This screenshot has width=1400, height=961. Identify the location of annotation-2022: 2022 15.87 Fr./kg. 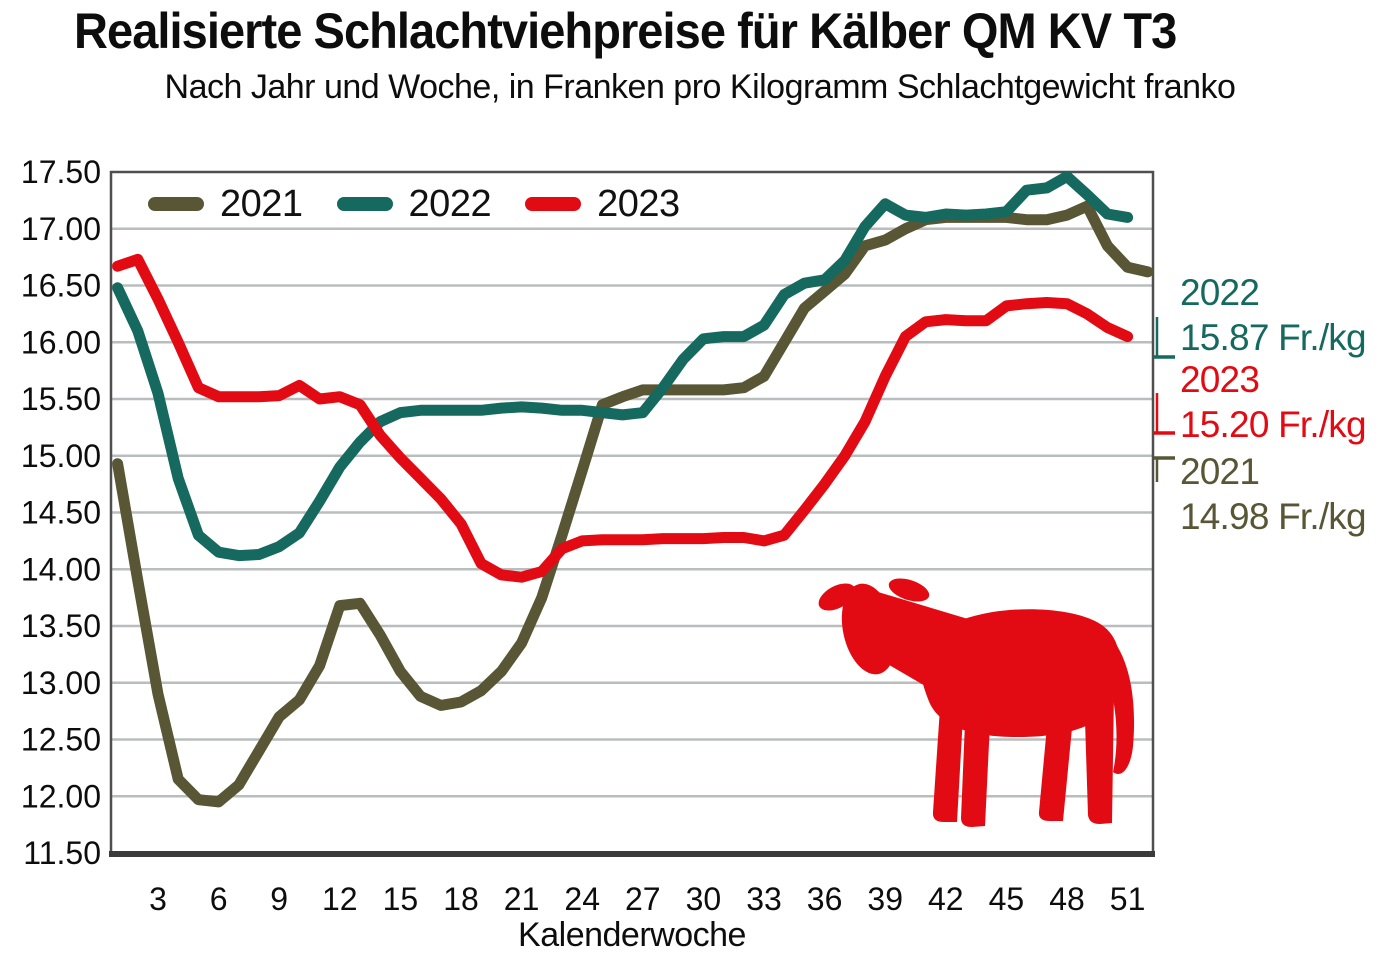
(1289, 315).